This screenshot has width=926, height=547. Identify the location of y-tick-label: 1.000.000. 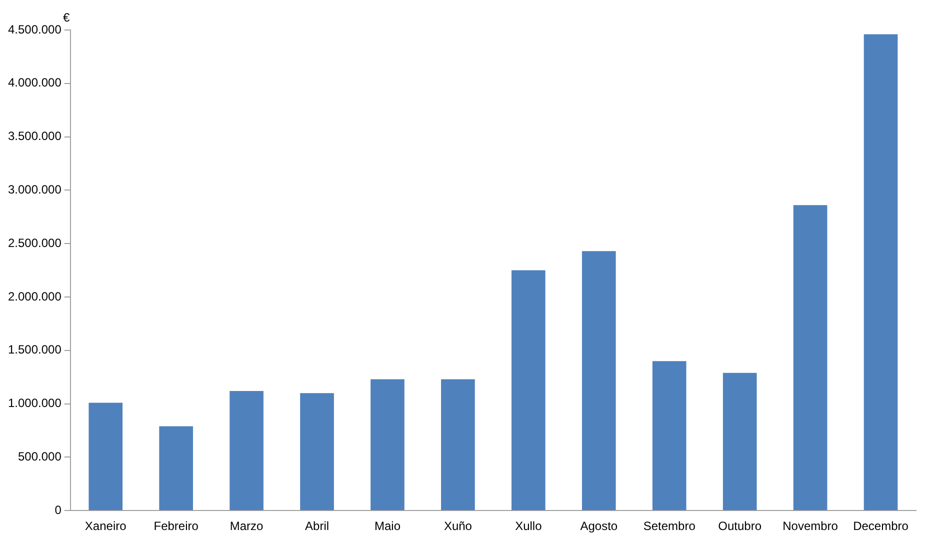
(35, 403).